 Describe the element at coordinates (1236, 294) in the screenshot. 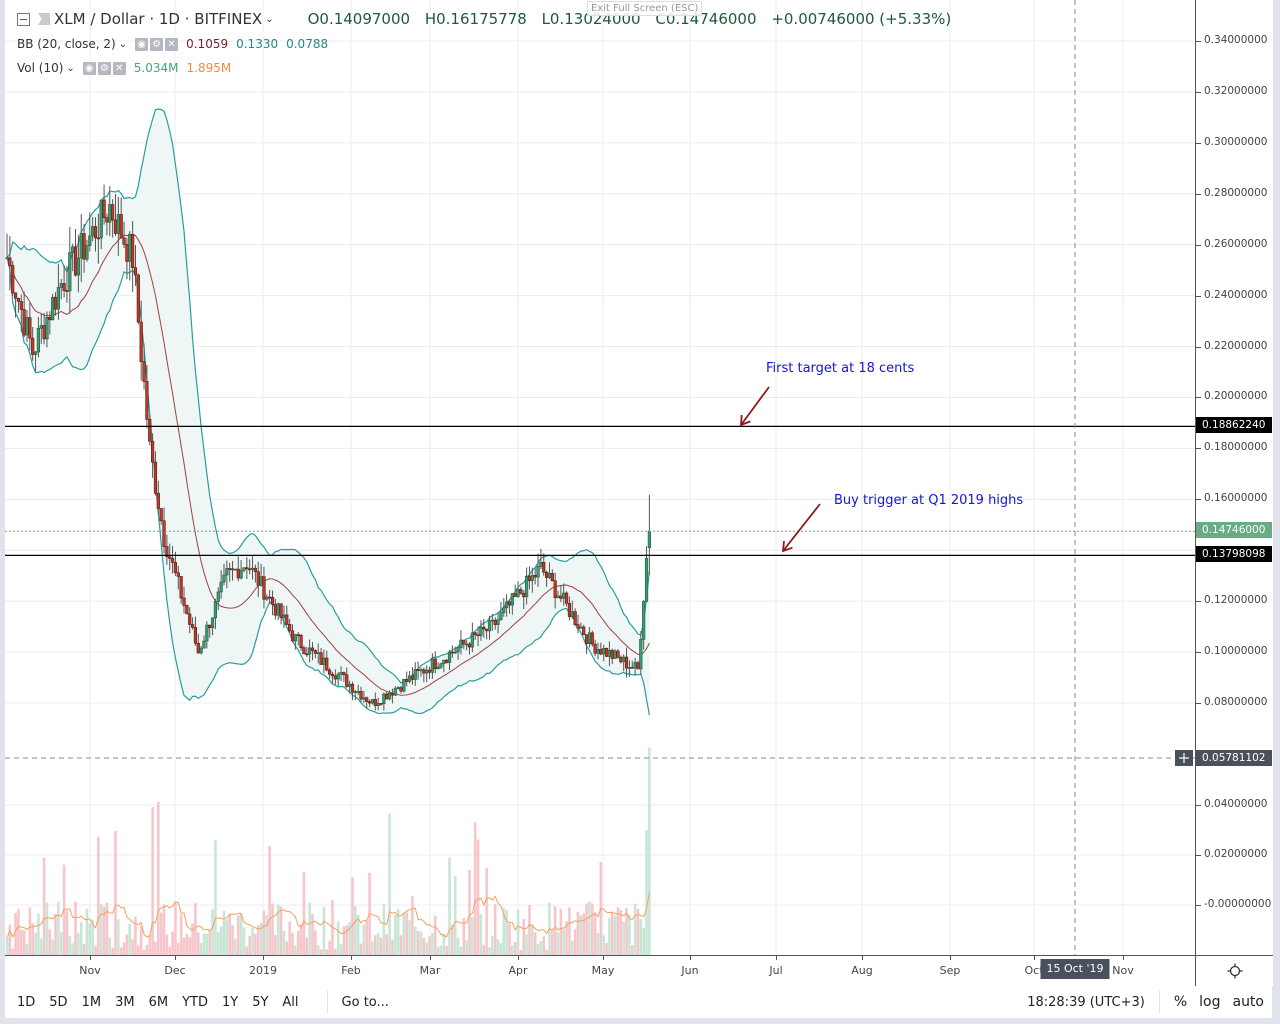

I see `price-tick-label: 0.24000000` at that location.